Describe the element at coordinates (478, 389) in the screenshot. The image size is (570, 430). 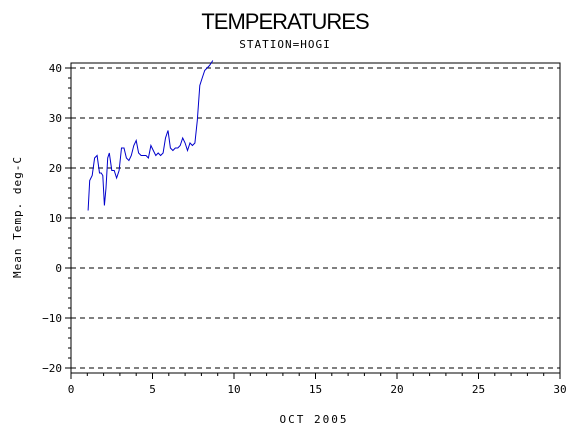
I see `x-tick-label: 25` at that location.